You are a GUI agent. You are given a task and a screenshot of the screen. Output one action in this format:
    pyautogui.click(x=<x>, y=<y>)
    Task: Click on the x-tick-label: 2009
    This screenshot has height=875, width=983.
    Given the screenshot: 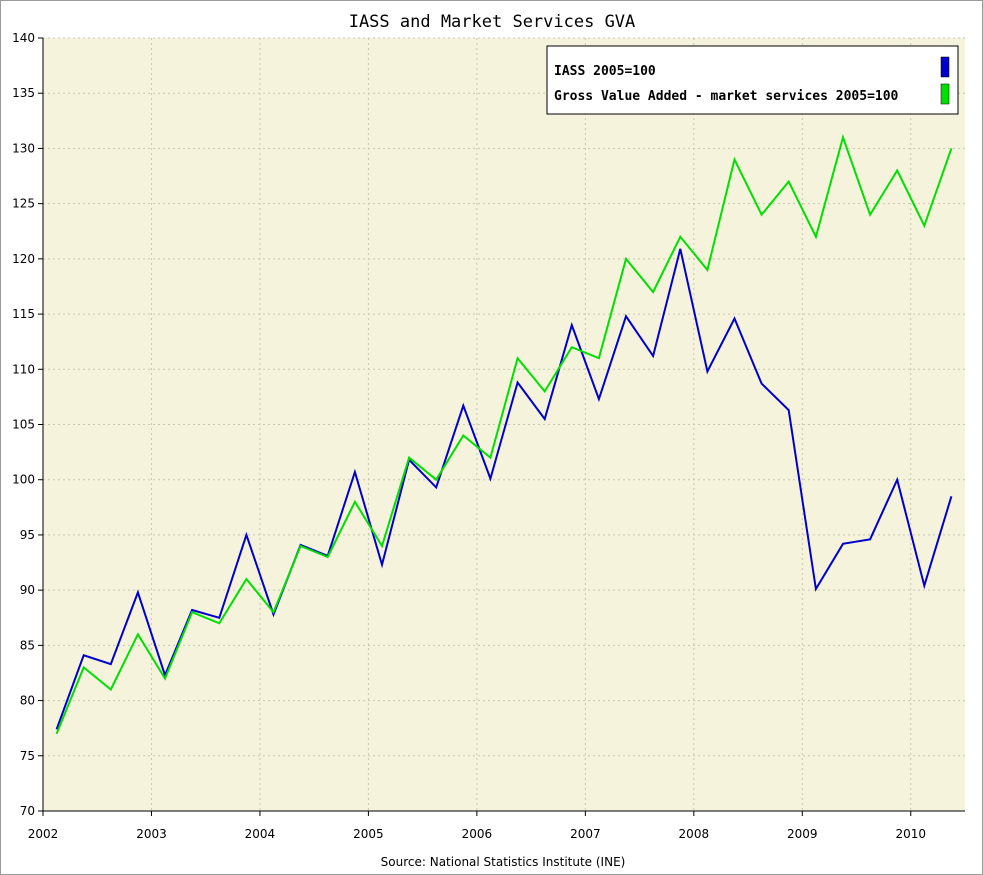 What is the action you would take?
    pyautogui.click(x=802, y=834)
    